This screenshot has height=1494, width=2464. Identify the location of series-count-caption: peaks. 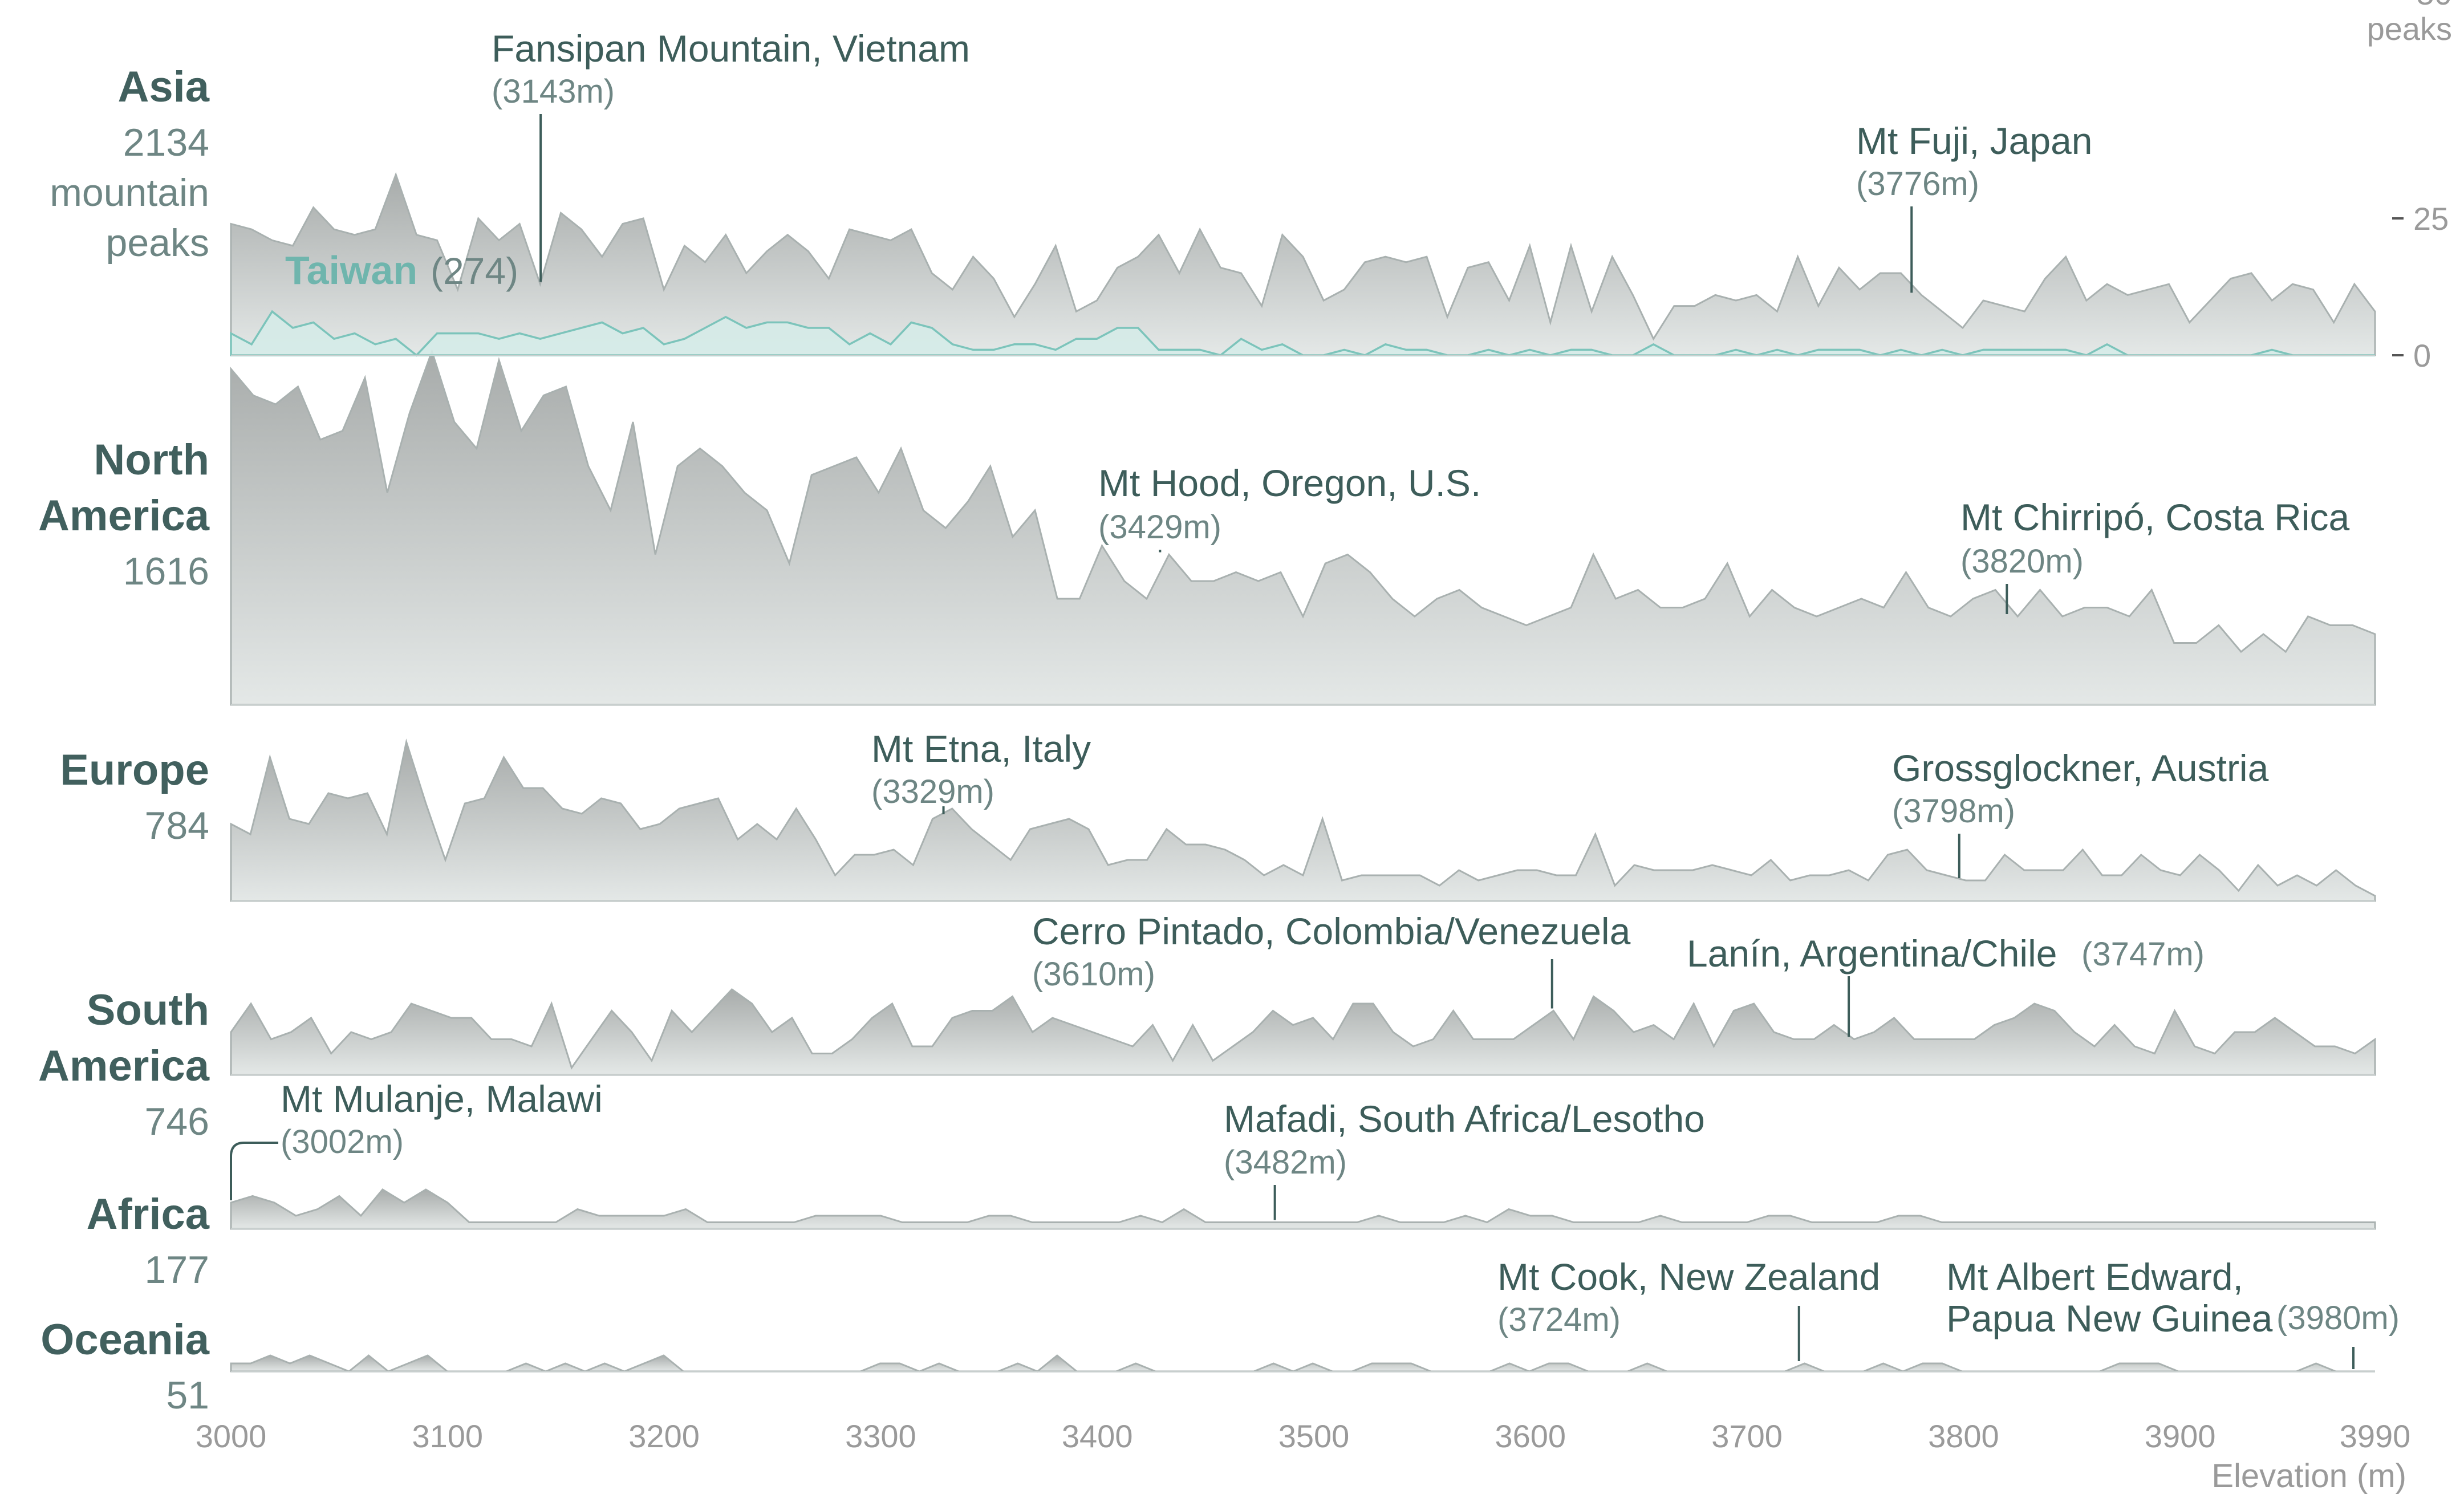
(157, 243).